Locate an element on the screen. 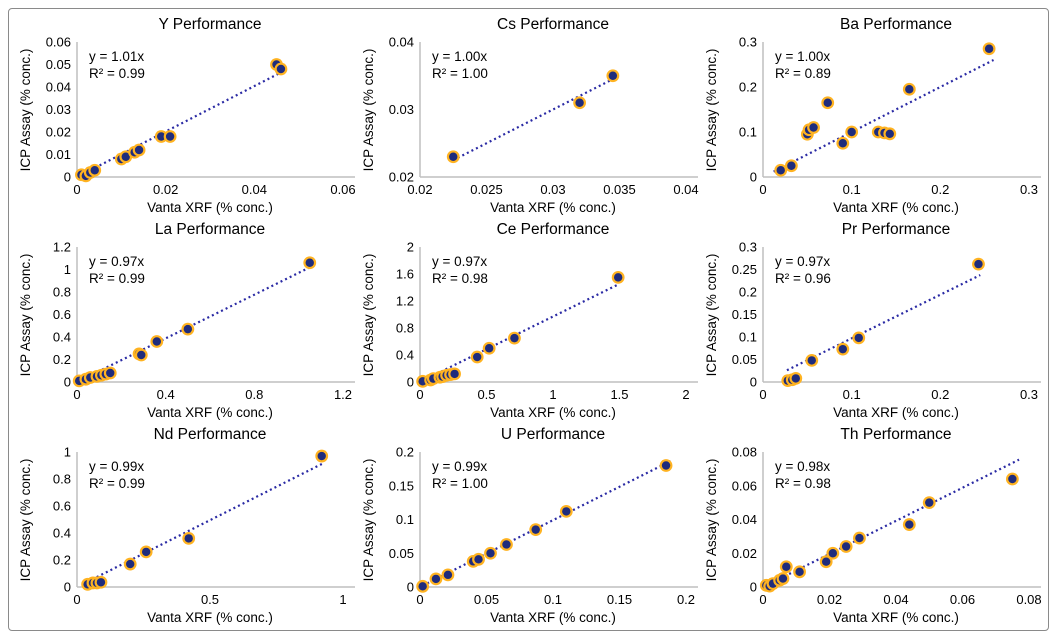  chart-geometry: 0 0.05 0.1 0.15 0.2 0 0.05 0.1 0.15 0.2 is located at coordinates (543, 526).